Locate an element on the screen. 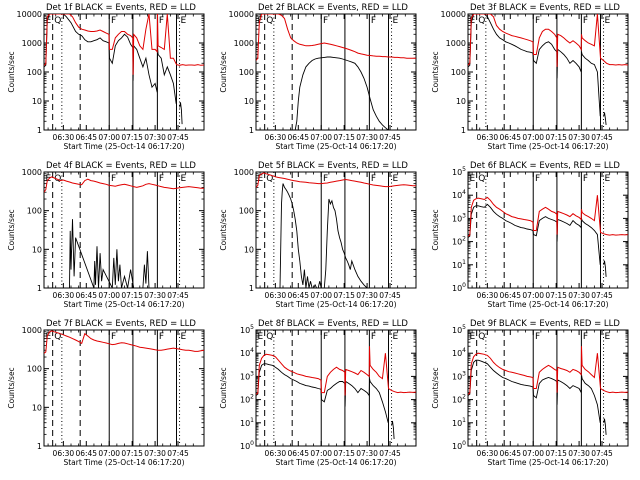  y-tick-label: 10⁴ is located at coordinates (459, 194).